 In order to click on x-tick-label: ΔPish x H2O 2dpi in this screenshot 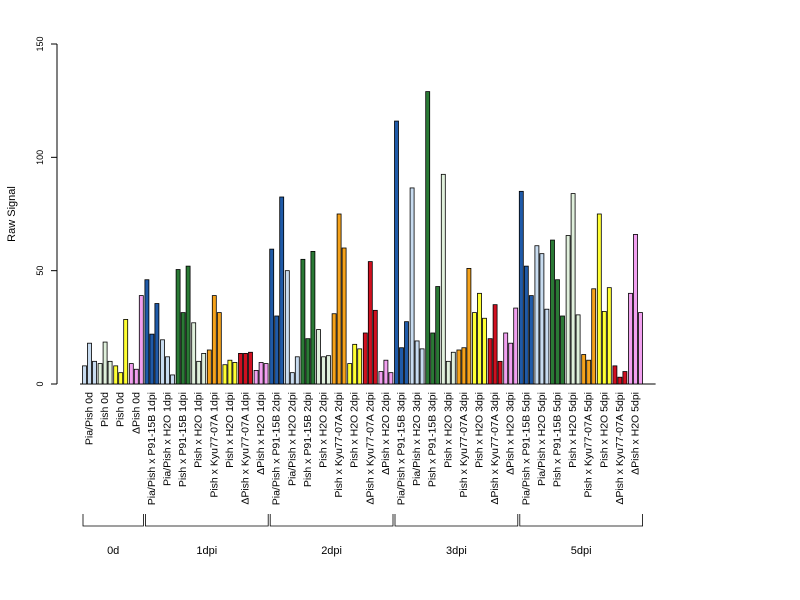, I will do `click(386, 433)`.